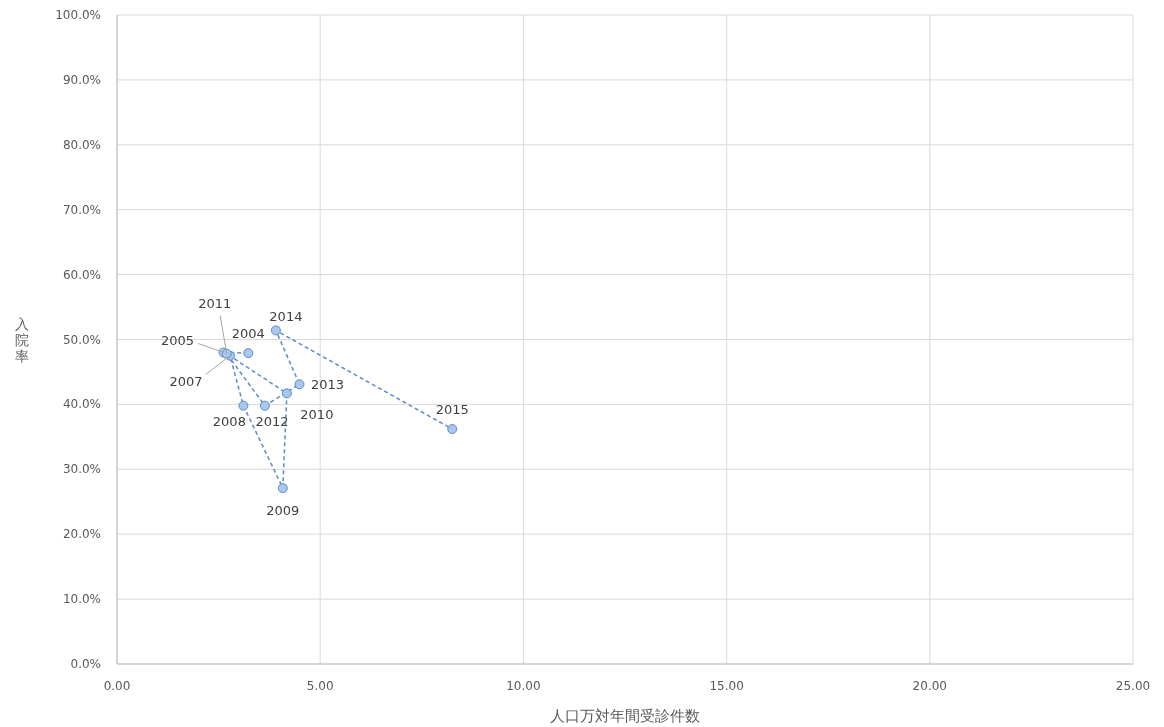 The width and height of the screenshot is (1164, 727). What do you see at coordinates (283, 511) in the screenshot?
I see `annotation: 2009` at bounding box center [283, 511].